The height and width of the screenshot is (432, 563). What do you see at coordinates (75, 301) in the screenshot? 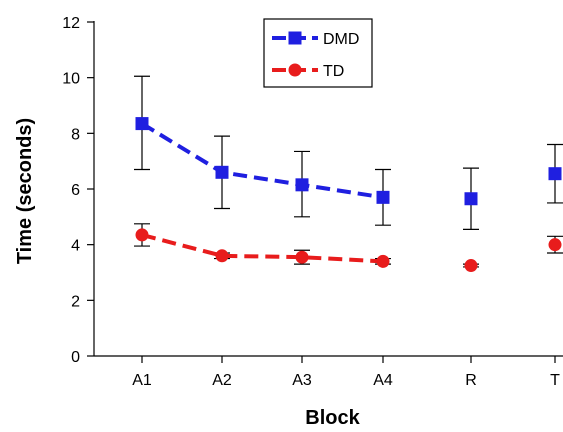
I see `y-tick-label: 2` at bounding box center [75, 301].